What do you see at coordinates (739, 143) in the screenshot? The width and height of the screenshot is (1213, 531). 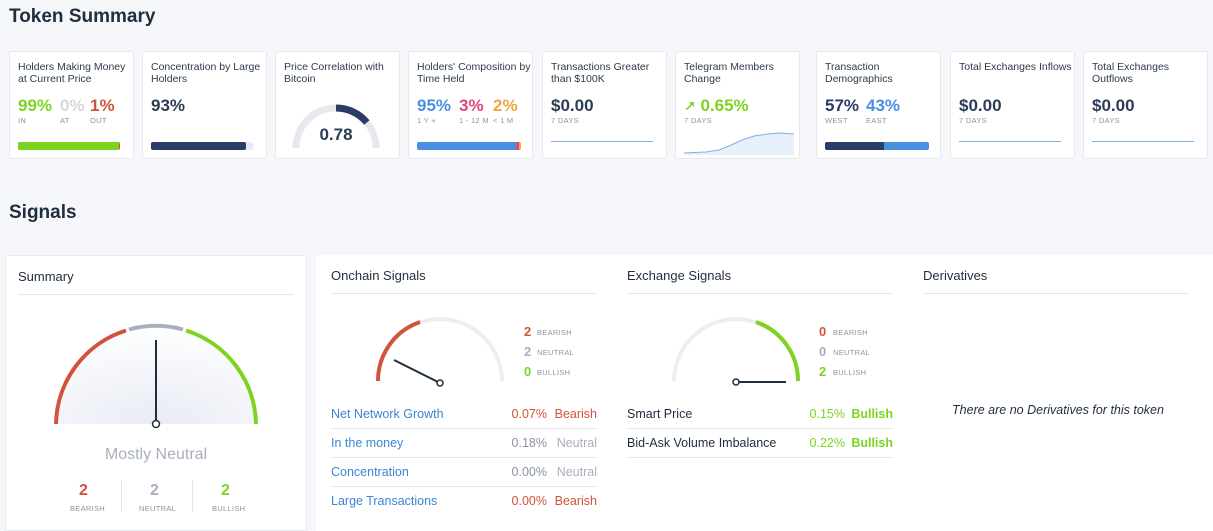 I see `telegram-sparkline` at bounding box center [739, 143].